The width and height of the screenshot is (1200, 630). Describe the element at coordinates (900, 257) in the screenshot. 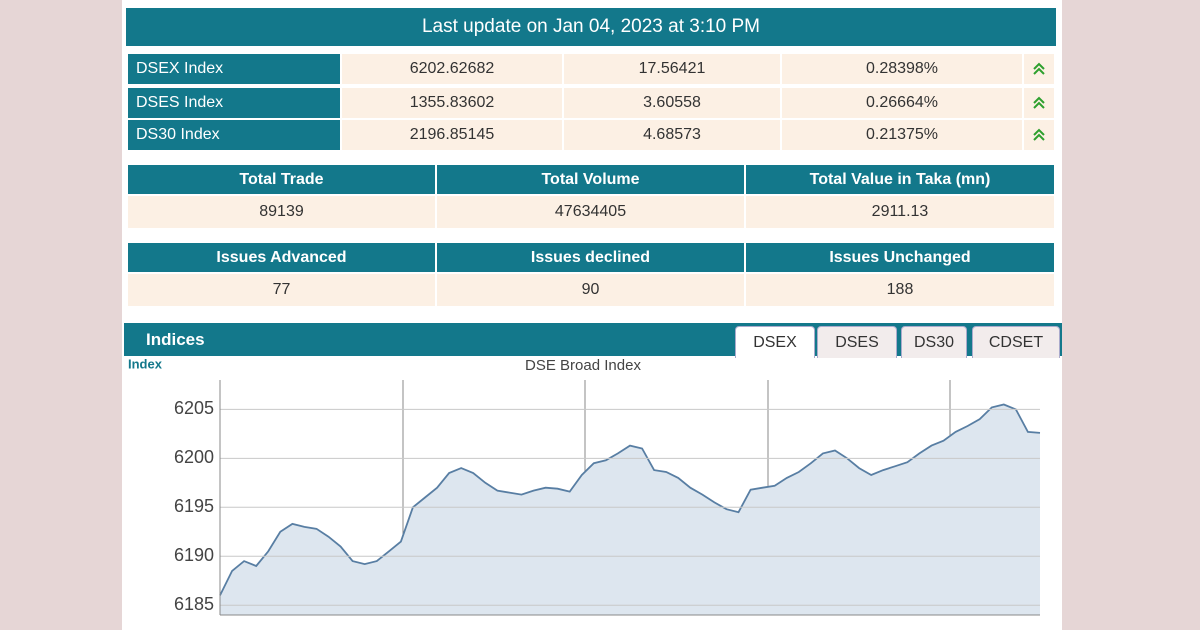

I see `table-header: Issues Unchanged` at that location.